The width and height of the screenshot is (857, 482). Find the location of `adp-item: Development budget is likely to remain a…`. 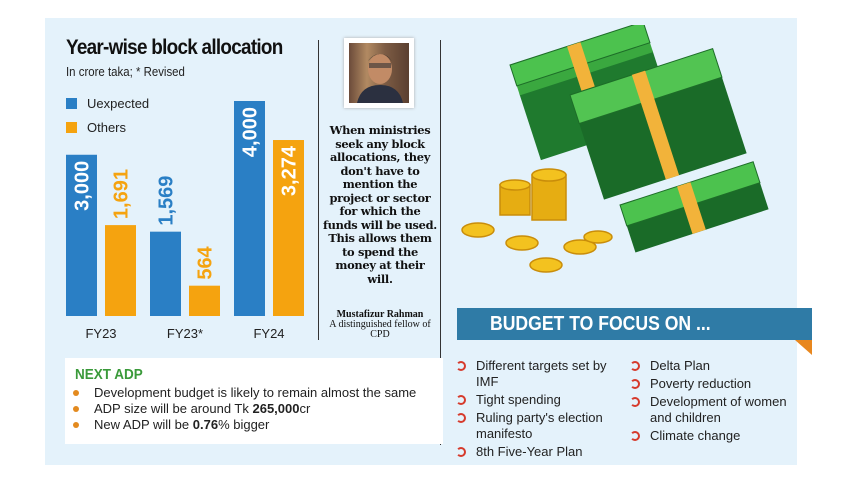

adp-item: Development budget is likely to remain a… is located at coordinates (244, 393).